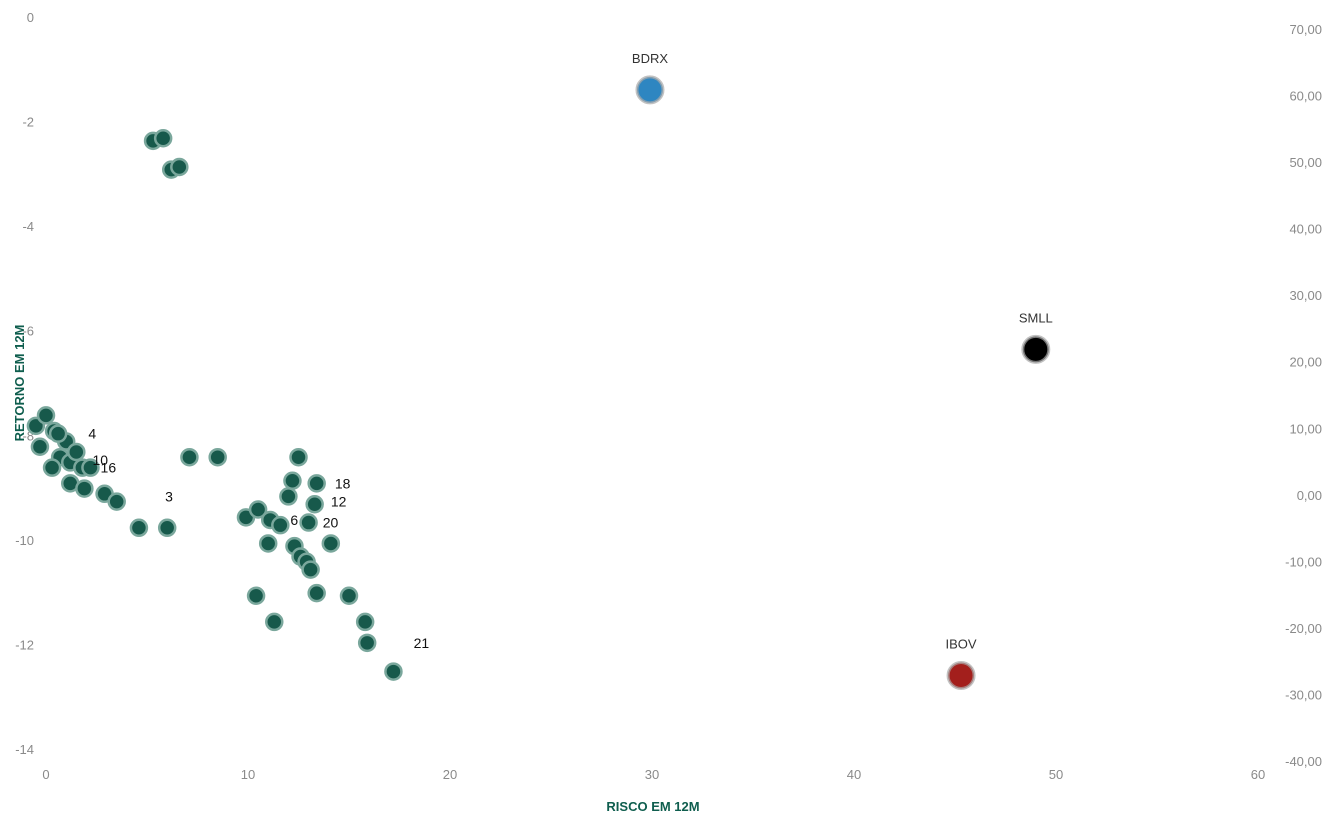 The image size is (1337, 814). Describe the element at coordinates (24, 644) in the screenshot. I see `y-tick-label: -12` at that location.